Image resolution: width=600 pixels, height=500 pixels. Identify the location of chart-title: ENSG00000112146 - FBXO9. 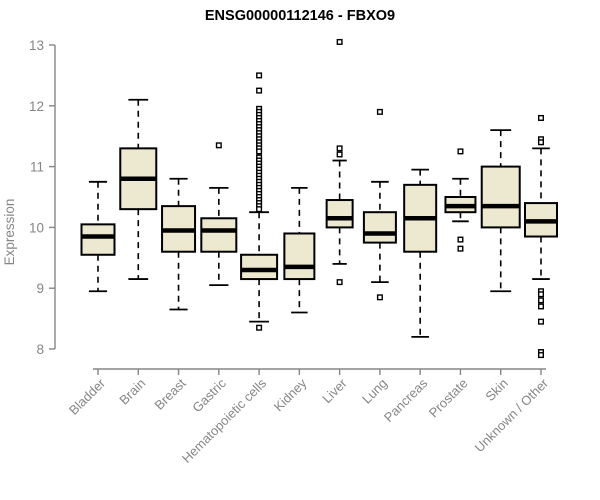
(300, 16).